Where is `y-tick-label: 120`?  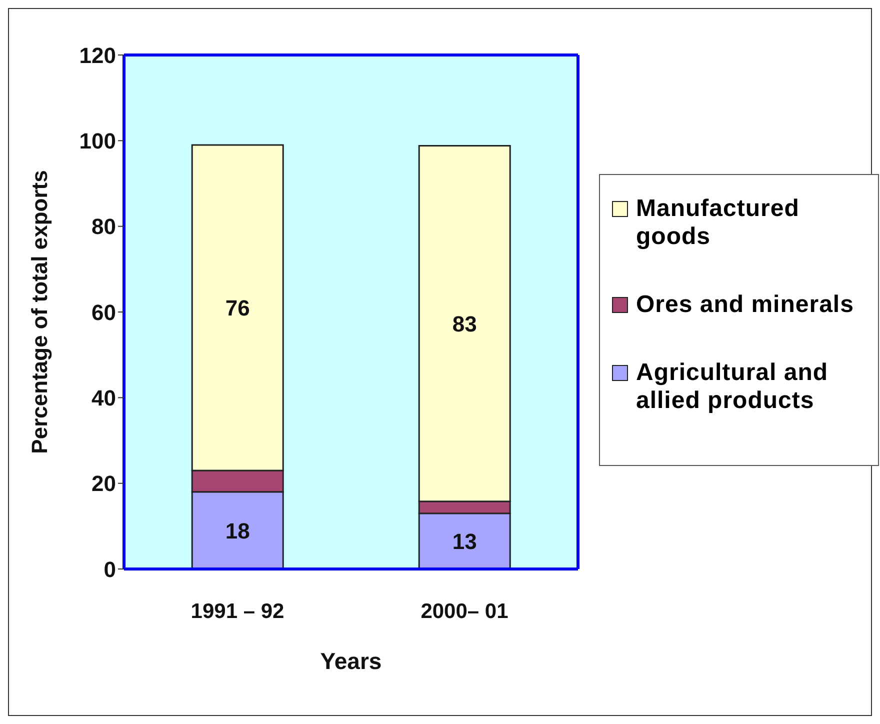 y-tick-label: 120 is located at coordinates (97, 55).